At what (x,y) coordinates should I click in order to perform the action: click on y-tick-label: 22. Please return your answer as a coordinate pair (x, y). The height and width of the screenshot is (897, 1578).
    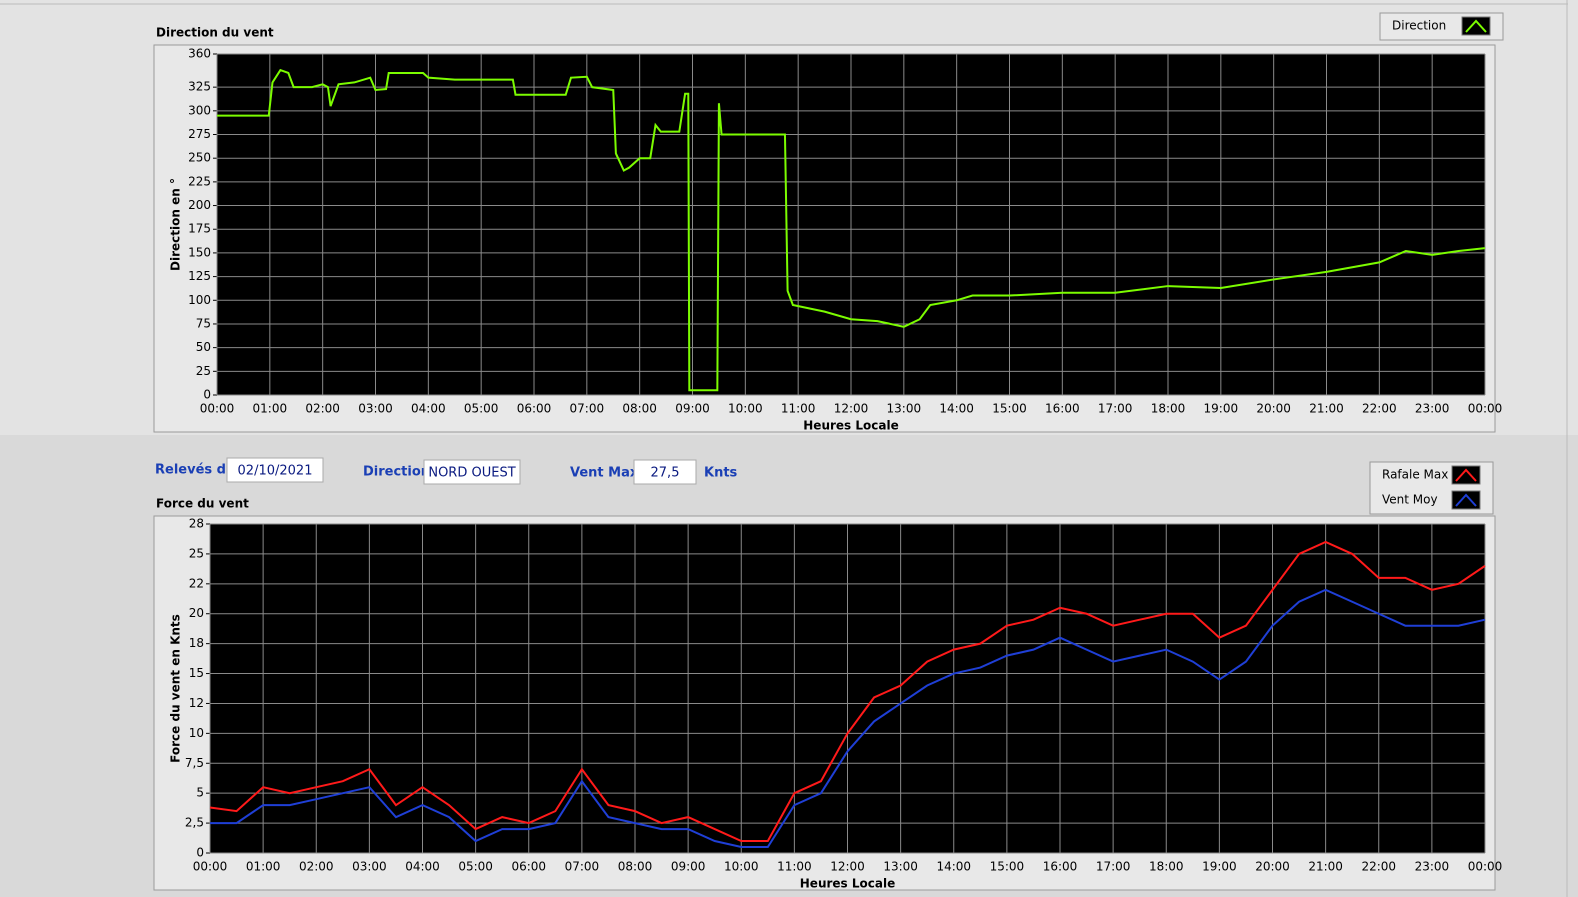
    Looking at the image, I should click on (196, 583).